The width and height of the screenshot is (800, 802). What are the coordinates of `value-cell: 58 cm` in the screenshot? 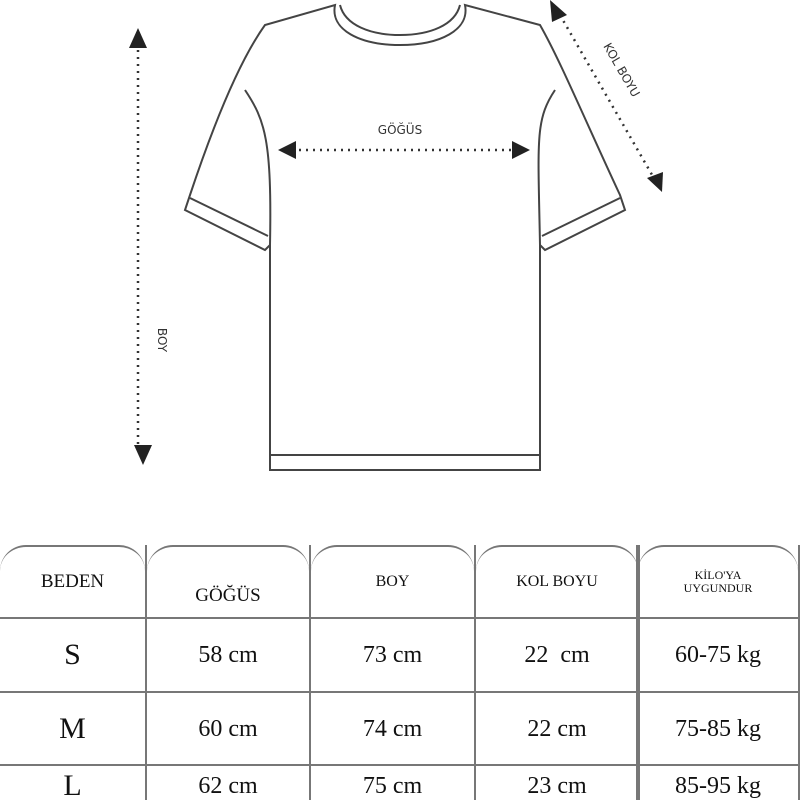 It's located at (228, 654).